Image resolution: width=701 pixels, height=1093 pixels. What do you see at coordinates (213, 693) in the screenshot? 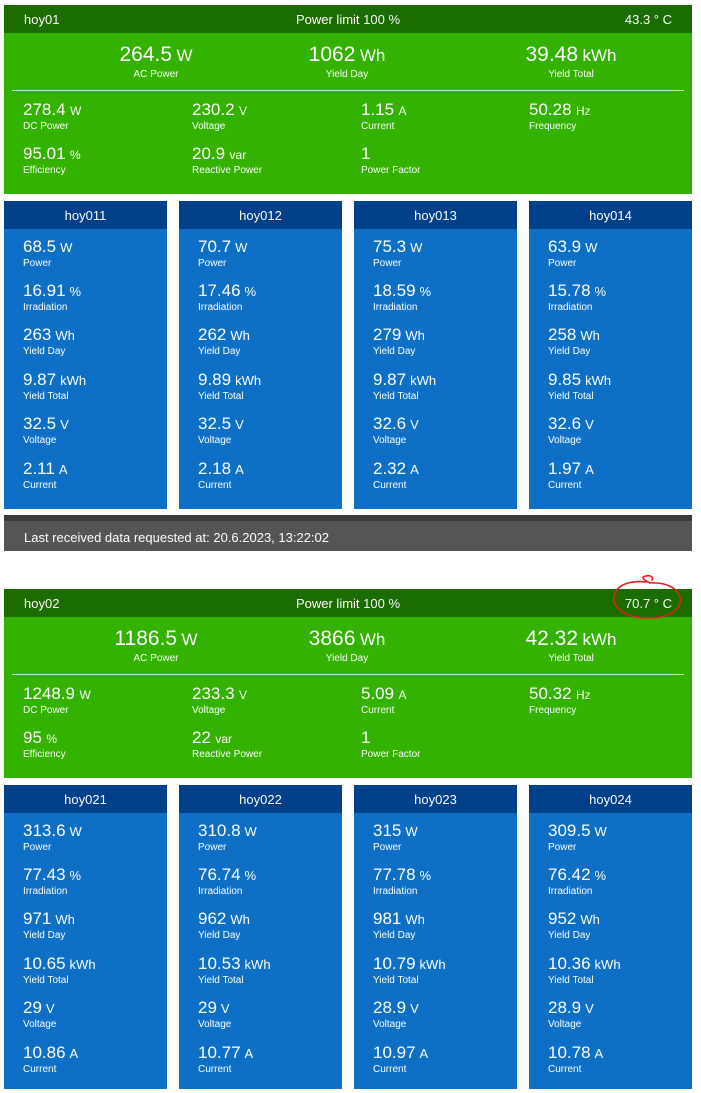
I see `voltage-value: 233.3` at bounding box center [213, 693].